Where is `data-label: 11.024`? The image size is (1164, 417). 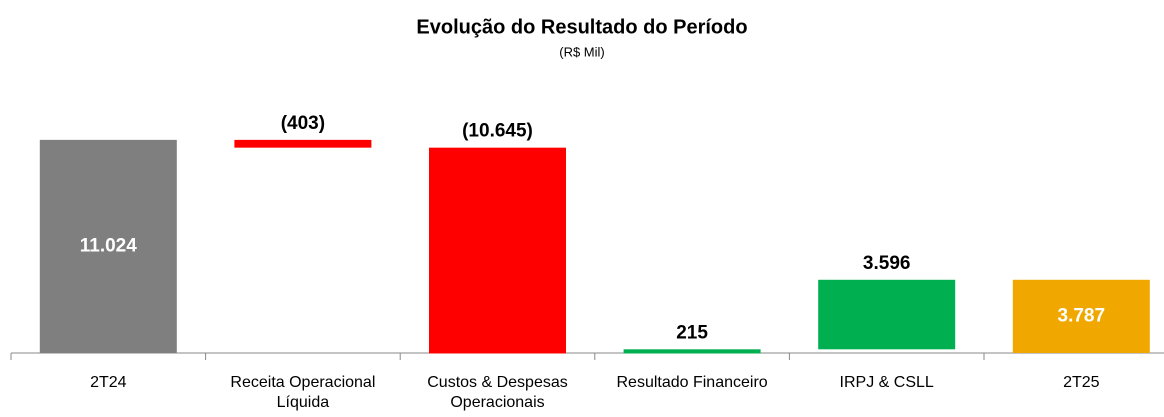
data-label: 11.024 is located at coordinates (108, 245).